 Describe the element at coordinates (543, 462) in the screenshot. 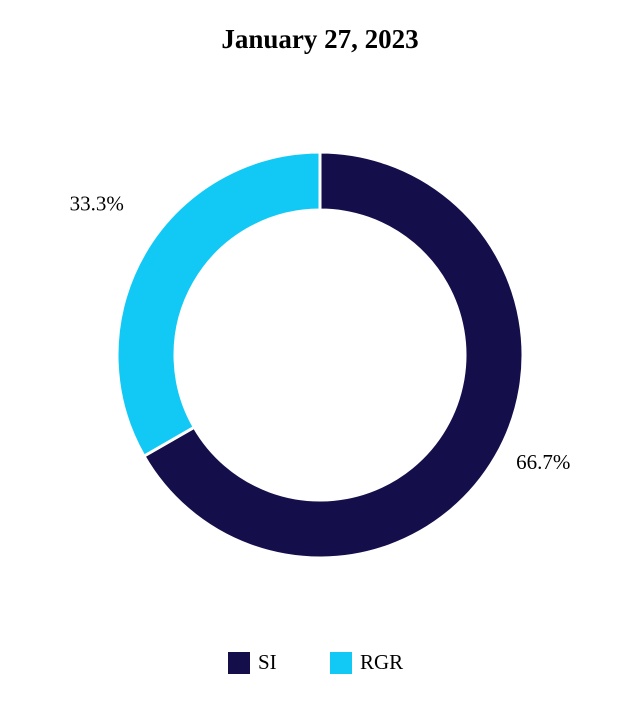

I see `data-label: 66.7%` at that location.